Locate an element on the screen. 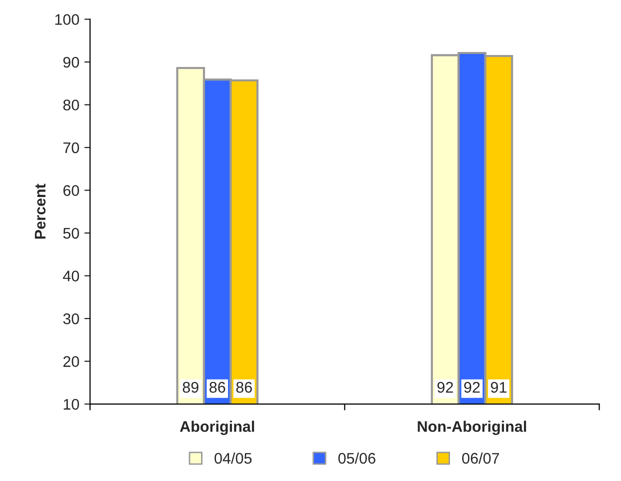 The width and height of the screenshot is (621, 481). y-axis-title: Percent is located at coordinates (40, 211).